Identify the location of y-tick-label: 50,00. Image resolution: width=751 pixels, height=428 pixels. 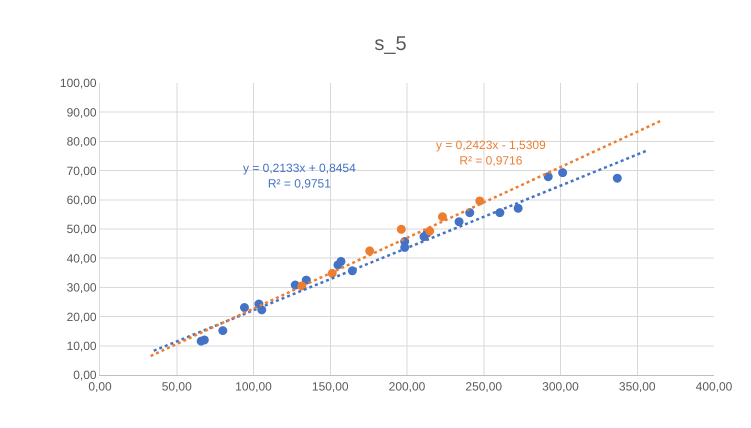
(81, 229).